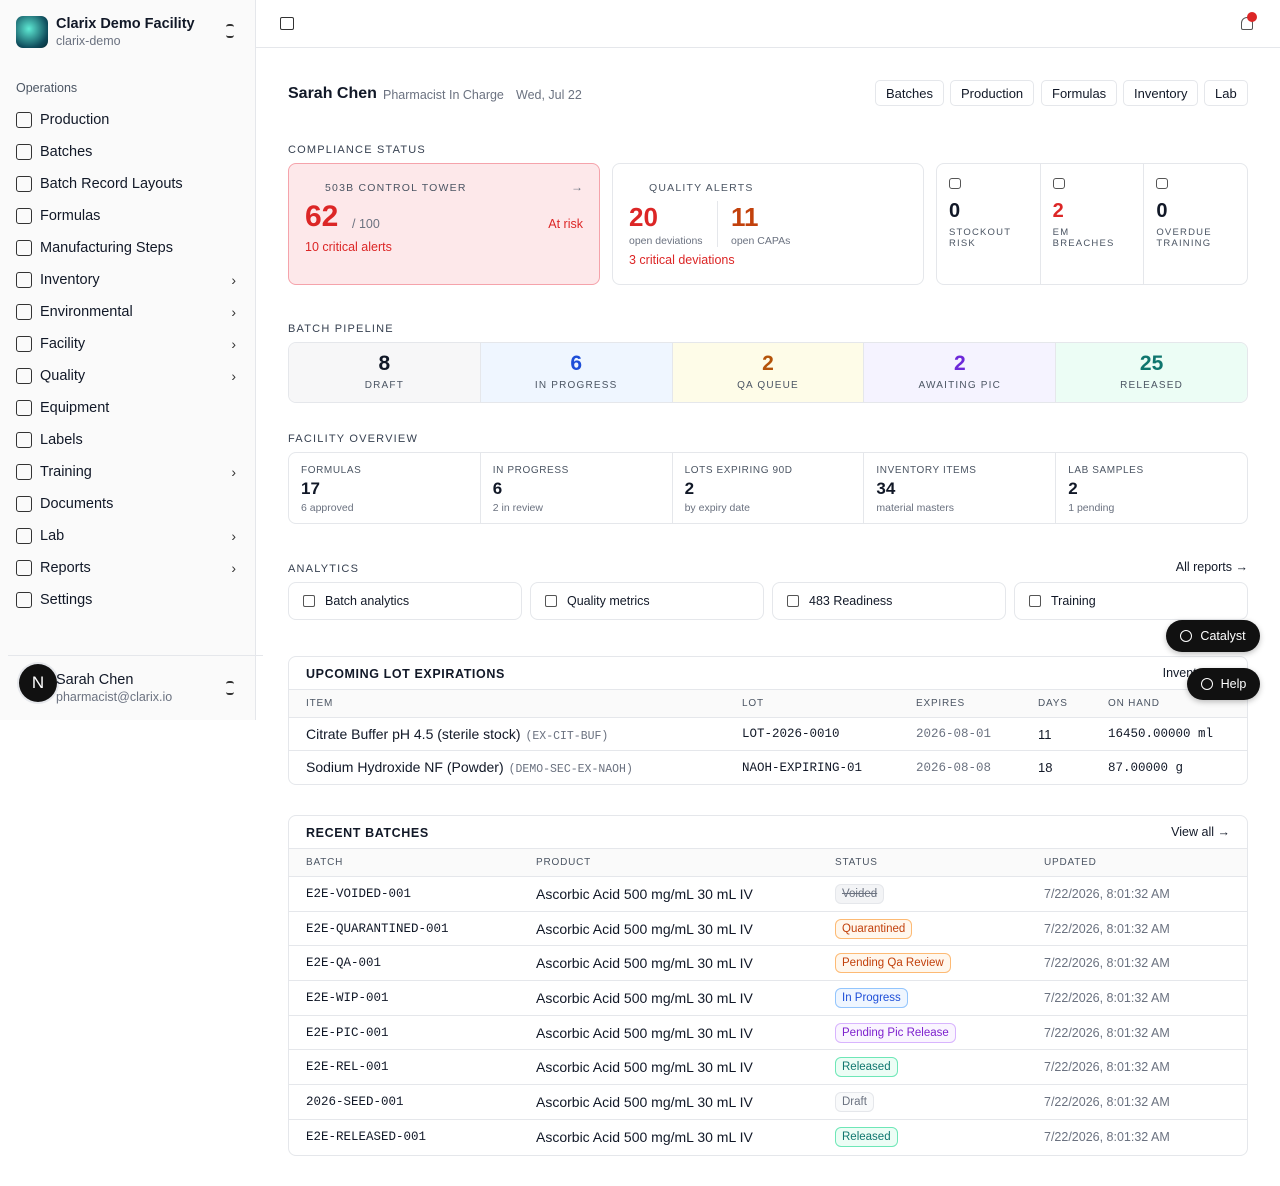  Describe the element at coordinates (75, 408) in the screenshot. I see `nav-label: Equipment` at that location.